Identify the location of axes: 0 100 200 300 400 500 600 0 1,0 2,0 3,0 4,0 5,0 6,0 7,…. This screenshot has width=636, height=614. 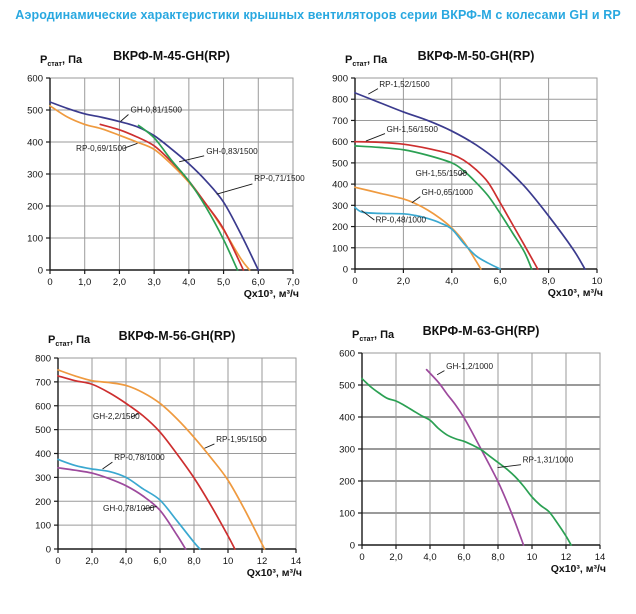
(163, 181).